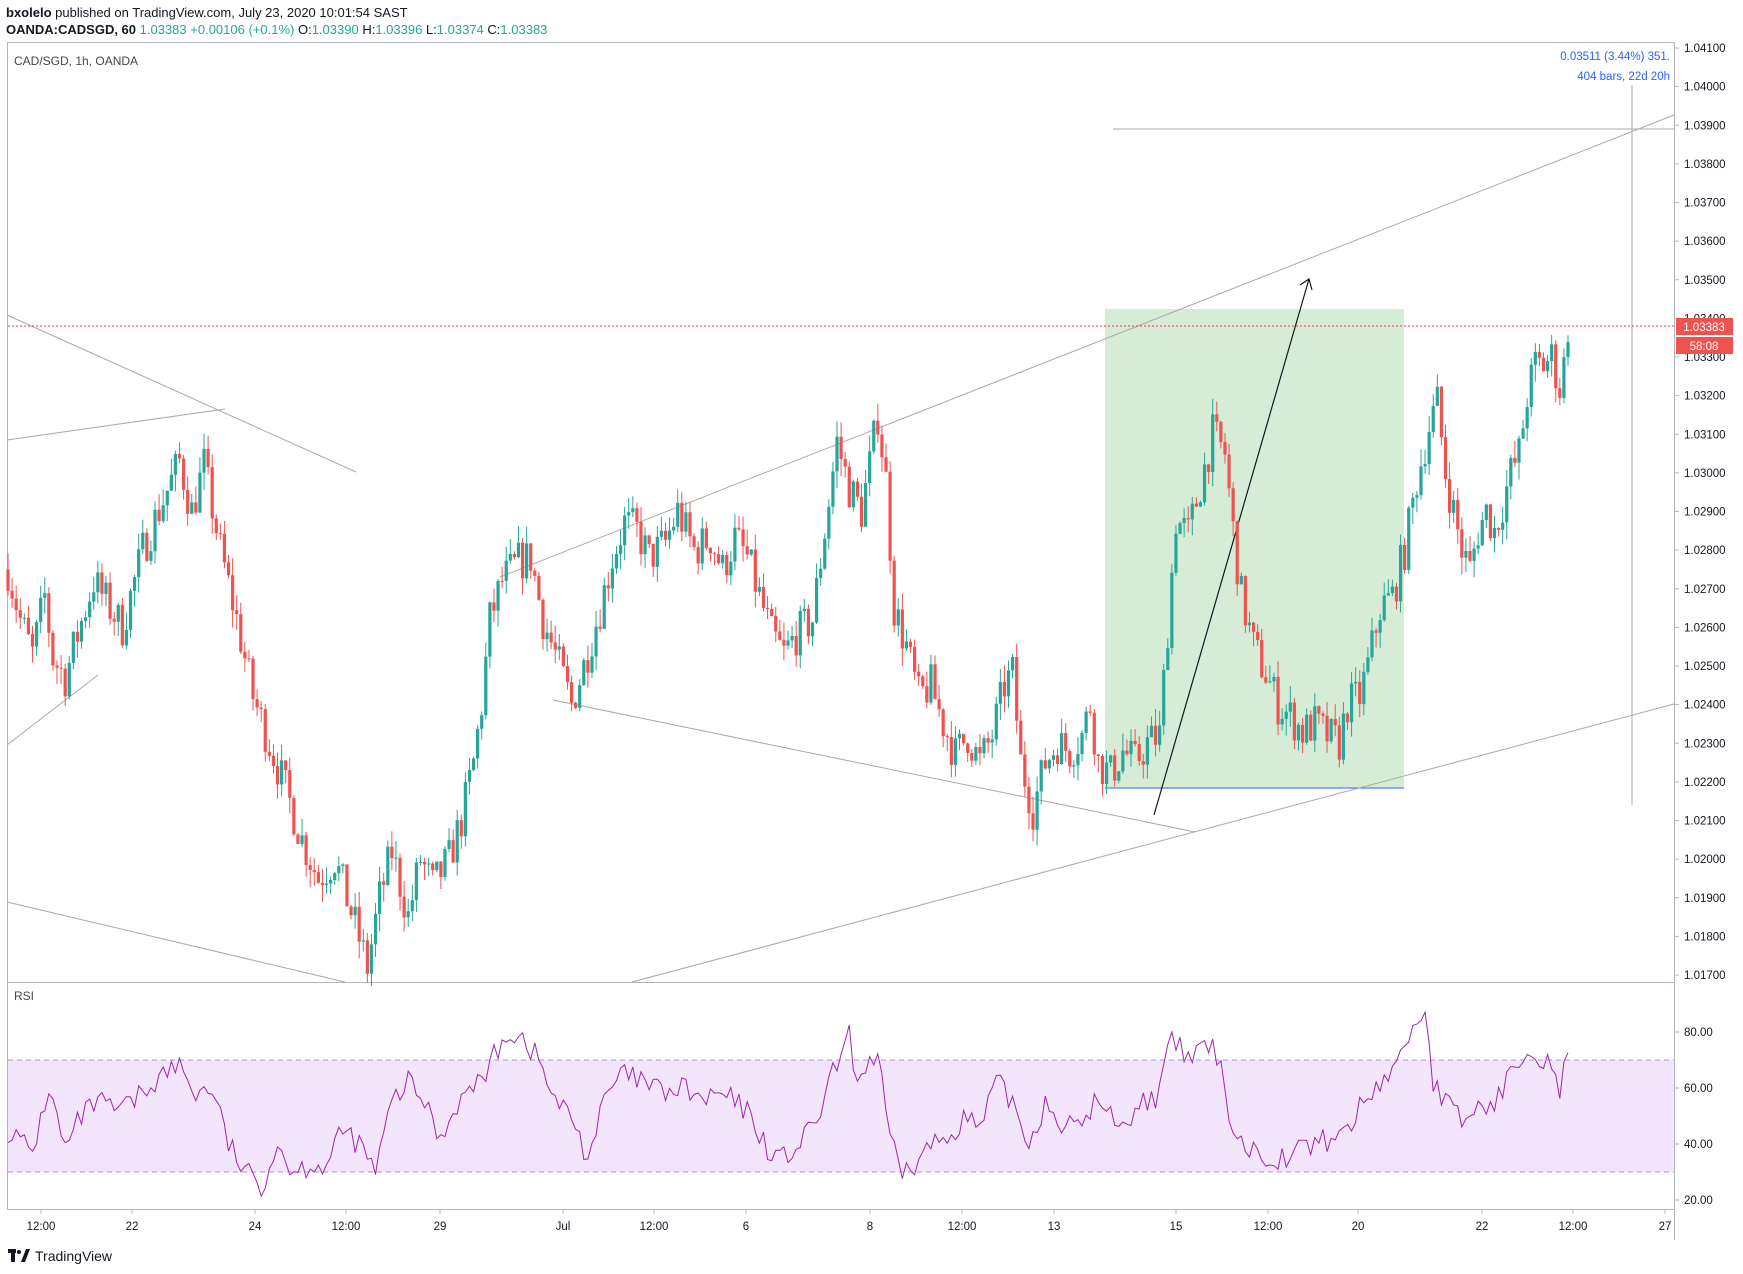  Describe the element at coordinates (563, 1227) in the screenshot. I see `time-tick-label: Jul` at that location.